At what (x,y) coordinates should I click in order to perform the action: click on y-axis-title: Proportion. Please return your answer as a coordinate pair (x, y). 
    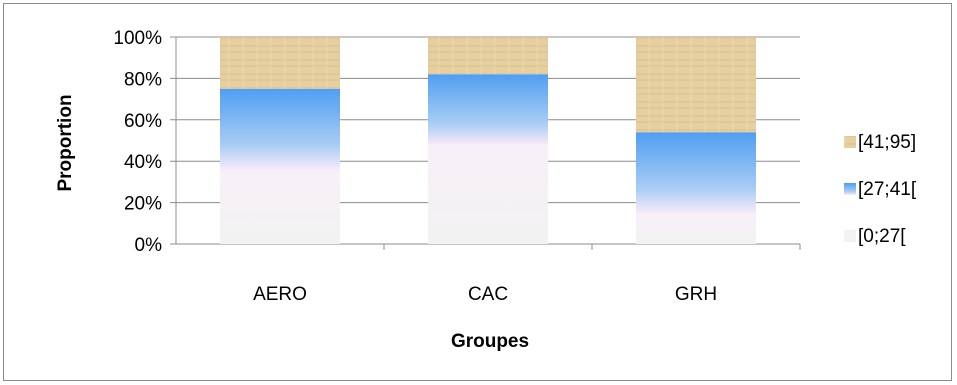
    Looking at the image, I should click on (65, 142).